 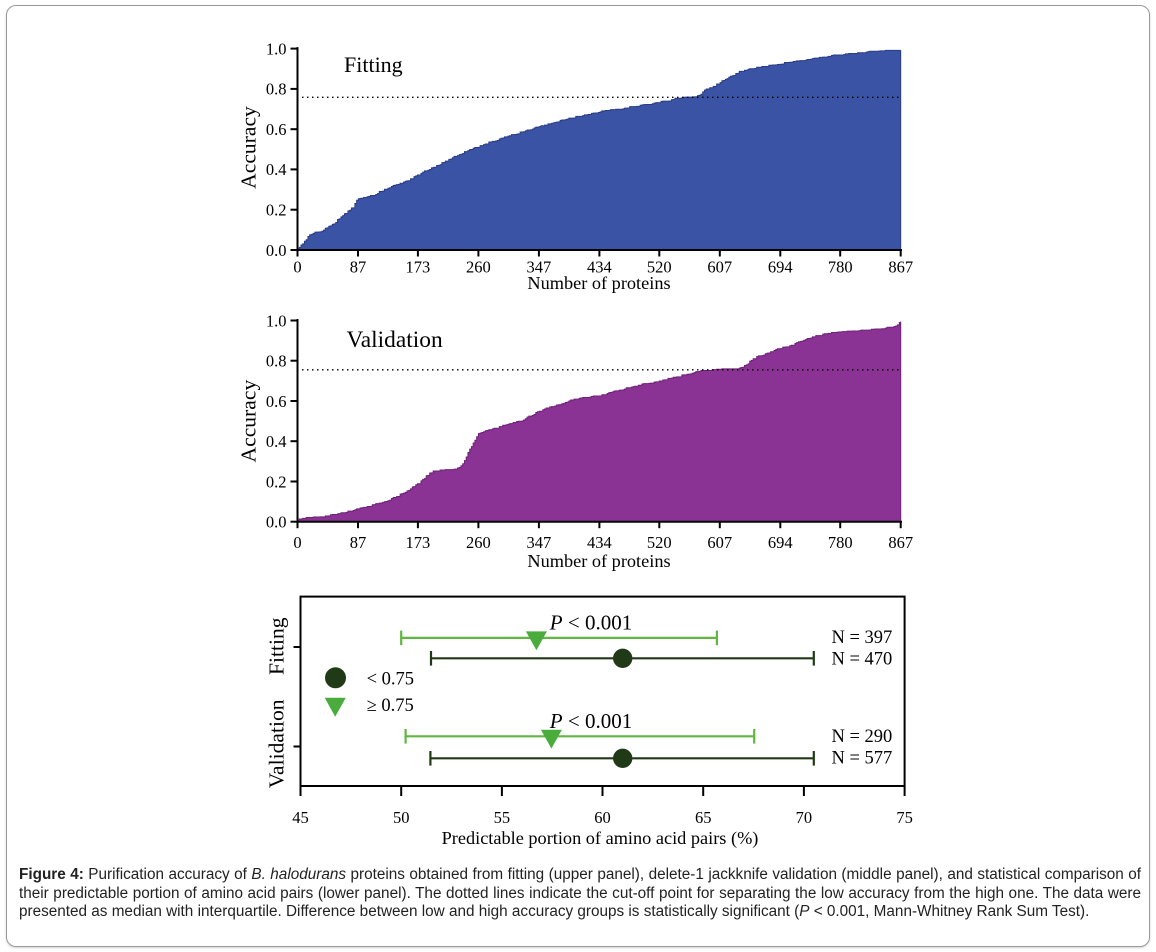 I want to click on svg-text: ≥ 0.75, so click(x=390, y=706).